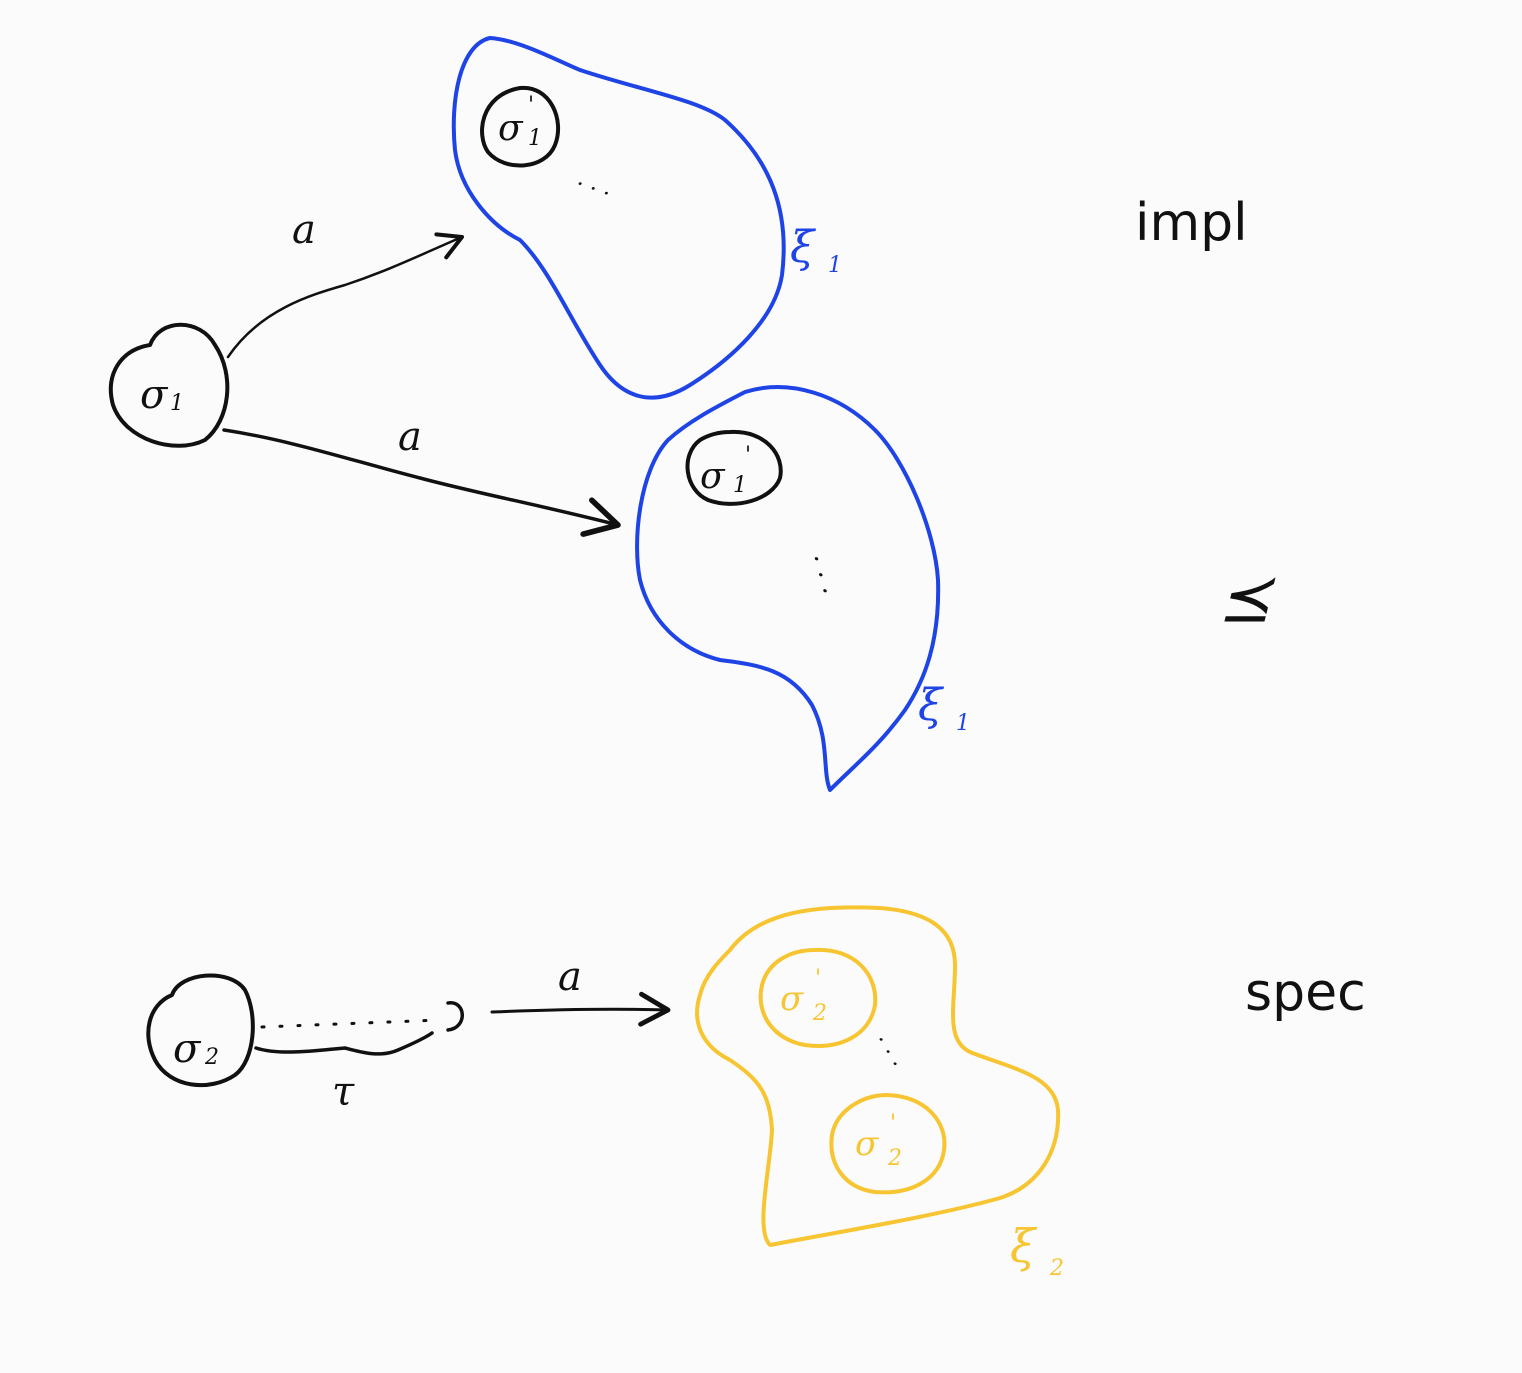  What do you see at coordinates (187, 1049) in the screenshot?
I see `spec-source-state-label: σ` at bounding box center [187, 1049].